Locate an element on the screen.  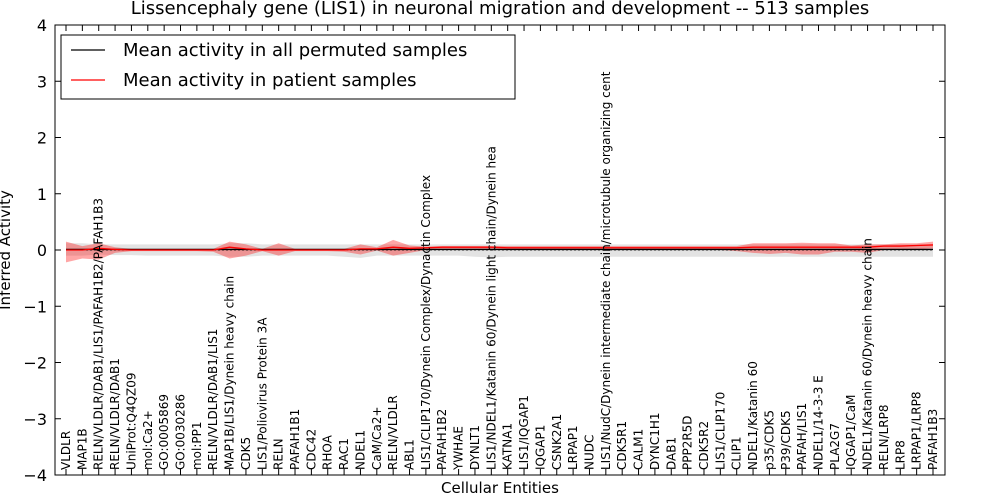
category-label: PAFAH1B3 is located at coordinates (933, 439).